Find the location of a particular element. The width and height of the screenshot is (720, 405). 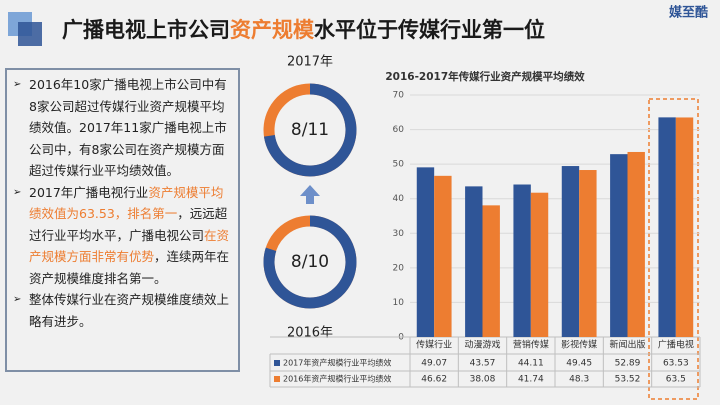

y-tick-label: 20 is located at coordinates (399, 268).